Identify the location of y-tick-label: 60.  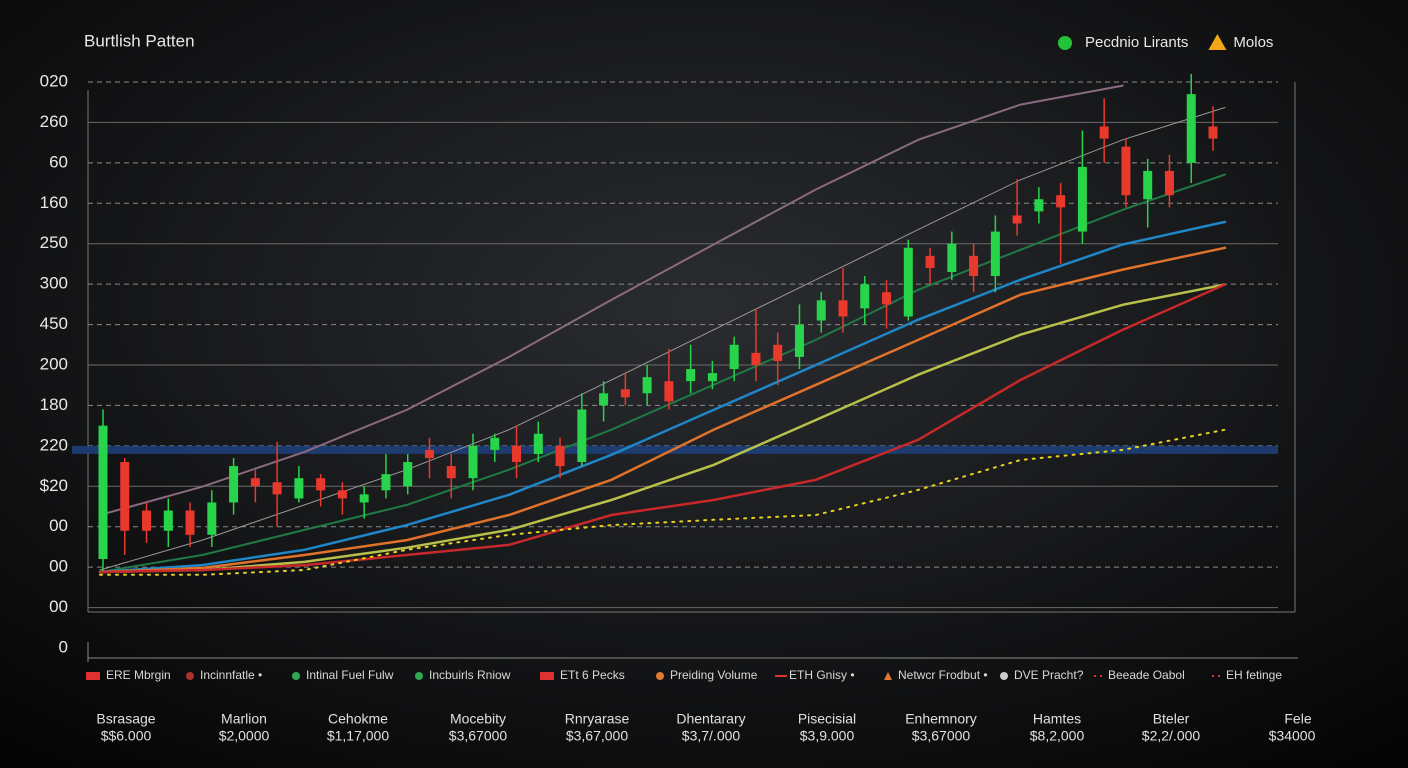
(58, 161).